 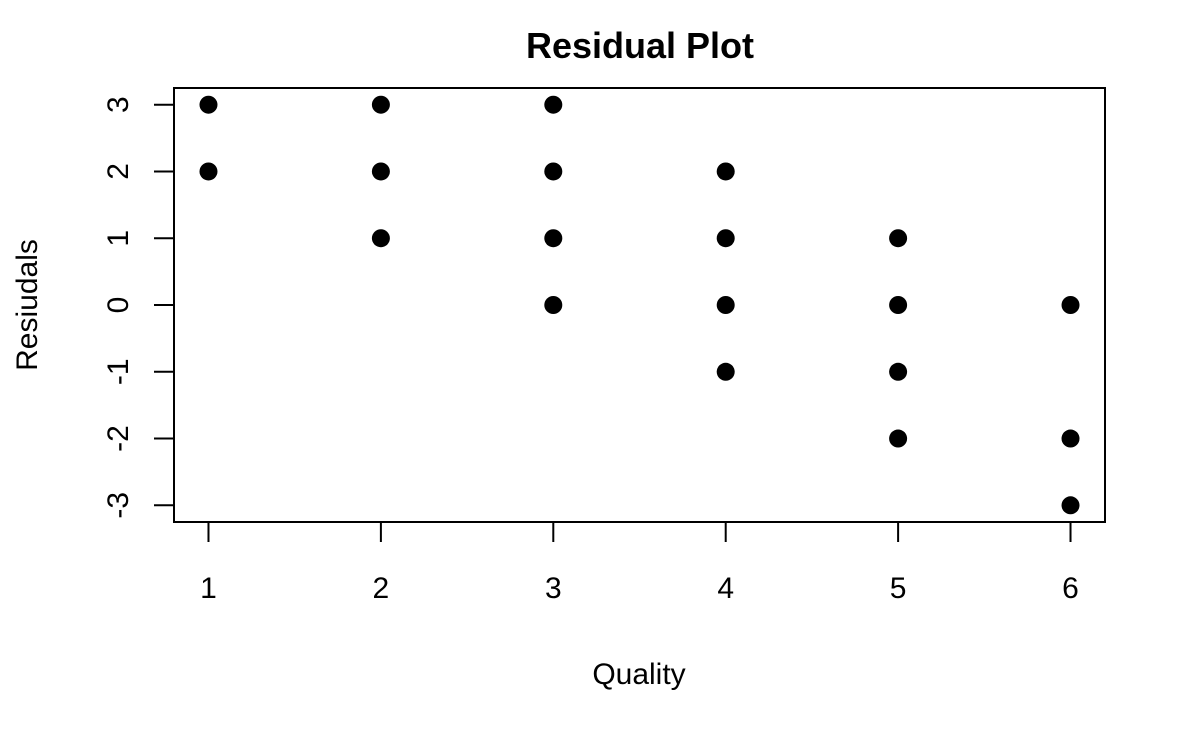 I want to click on x-axis: 1 2 3 4 5 6, so click(x=639, y=563).